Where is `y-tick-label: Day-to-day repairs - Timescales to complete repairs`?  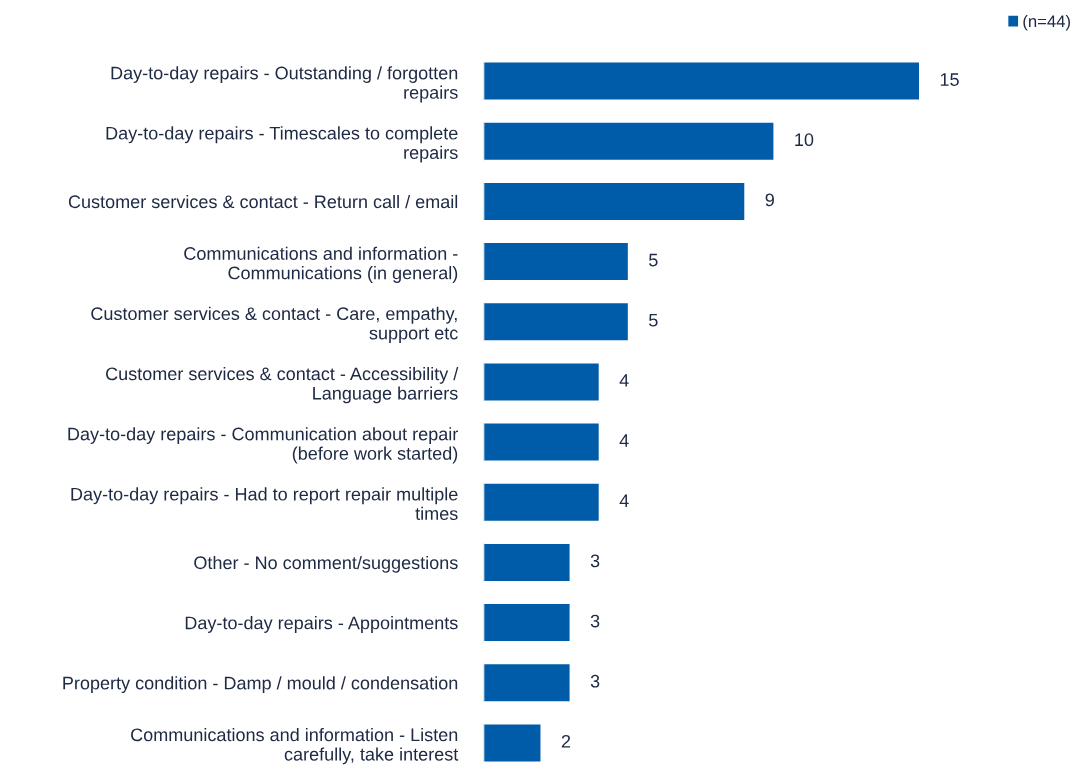
y-tick-label: Day-to-day repairs - Timescales to complete repairs is located at coordinates (282, 144).